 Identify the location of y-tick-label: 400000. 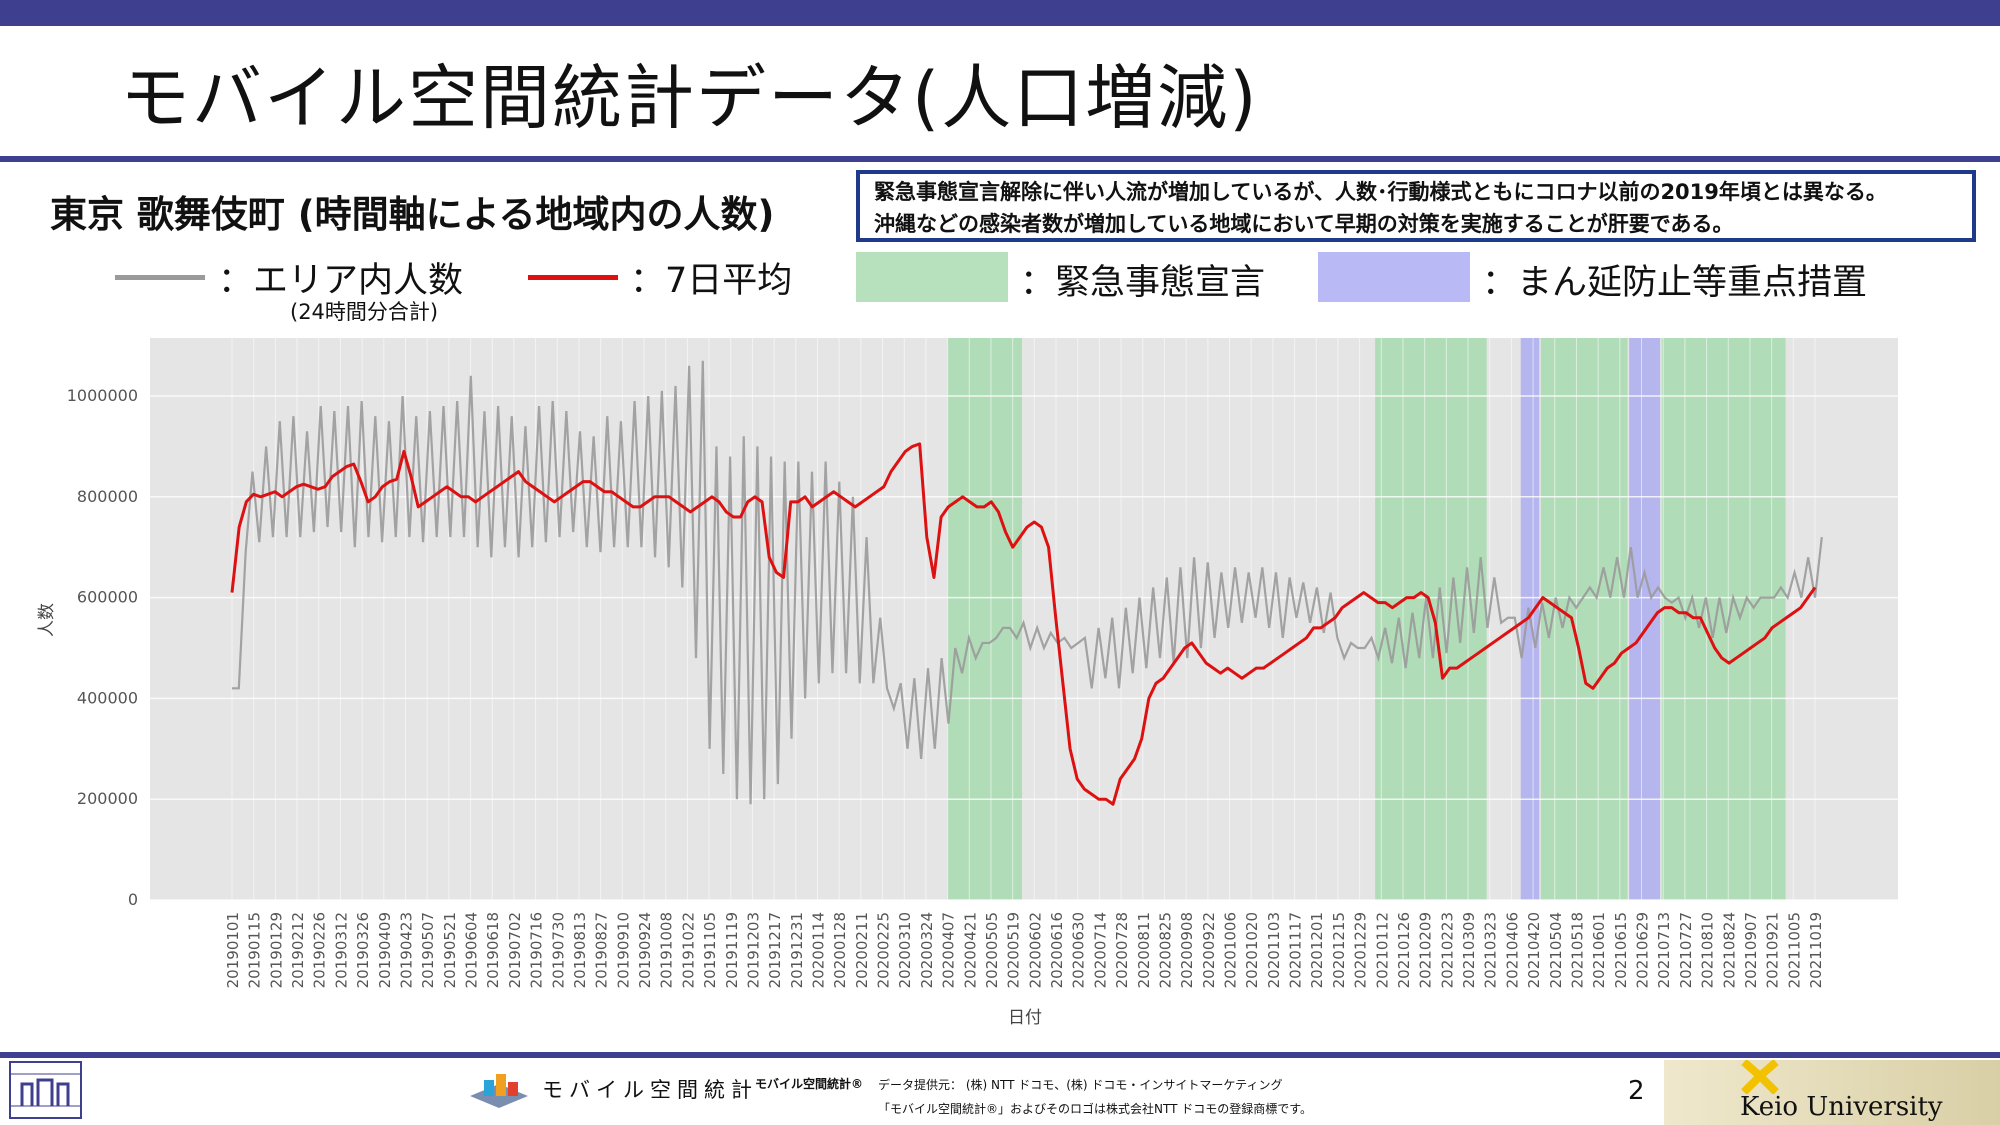
(107, 697).